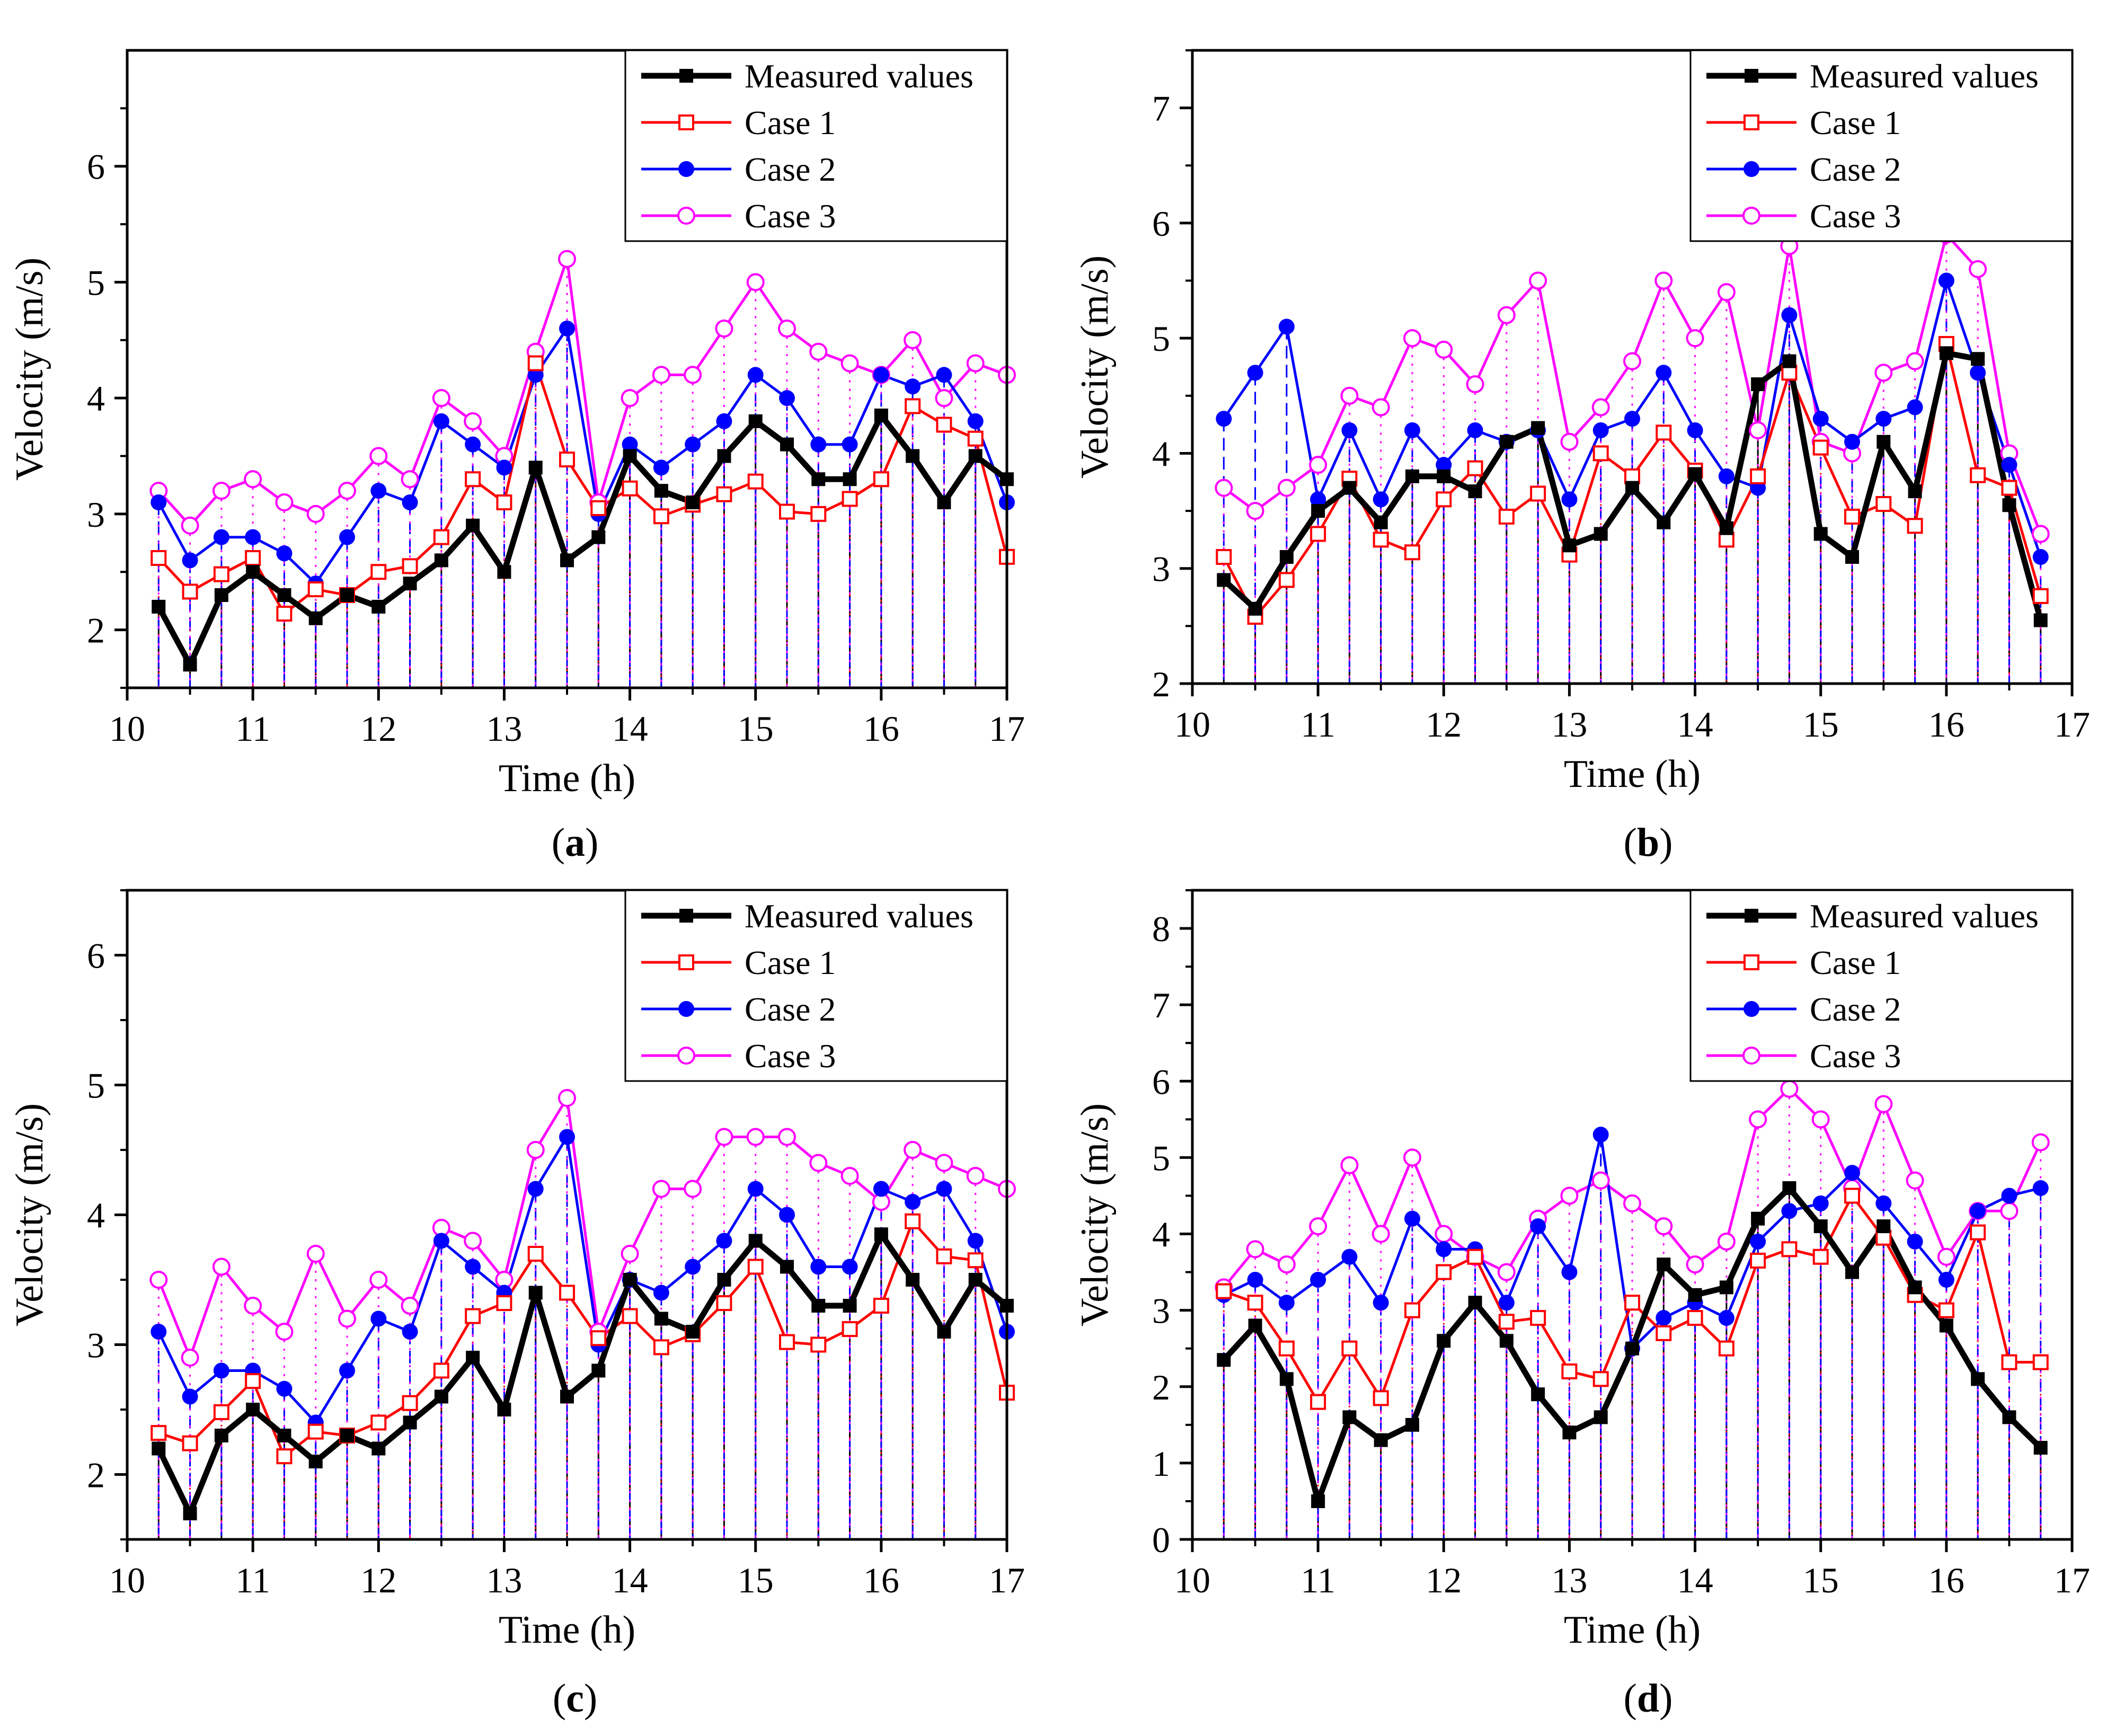 Image resolution: width=2124 pixels, height=1736 pixels. I want to click on x-tick-label: 11, so click(1317, 1580).